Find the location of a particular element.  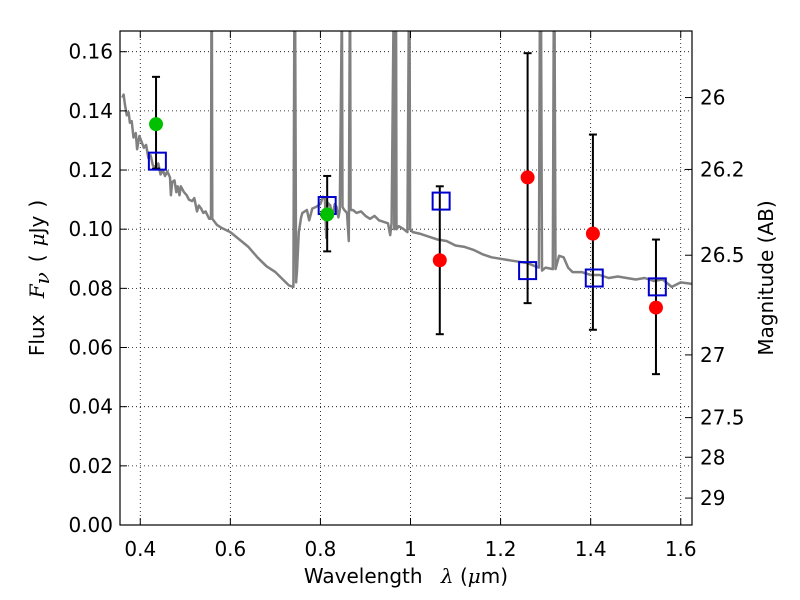

x-tick-label: 1.4 is located at coordinates (591, 549).